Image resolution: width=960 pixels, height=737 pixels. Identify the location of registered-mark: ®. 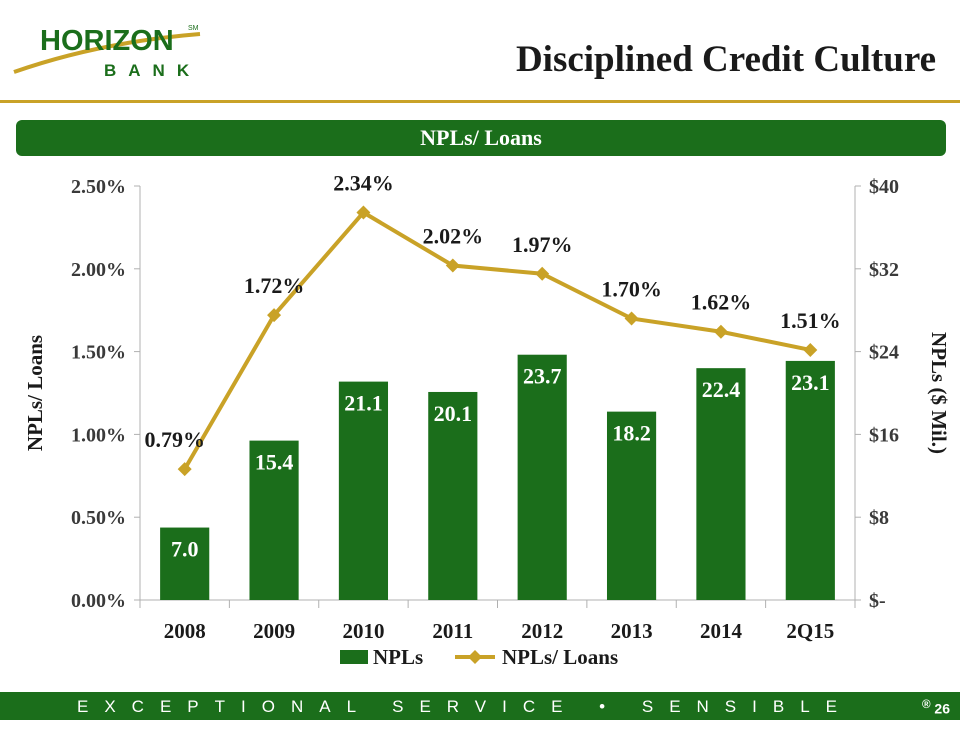
(926, 704).